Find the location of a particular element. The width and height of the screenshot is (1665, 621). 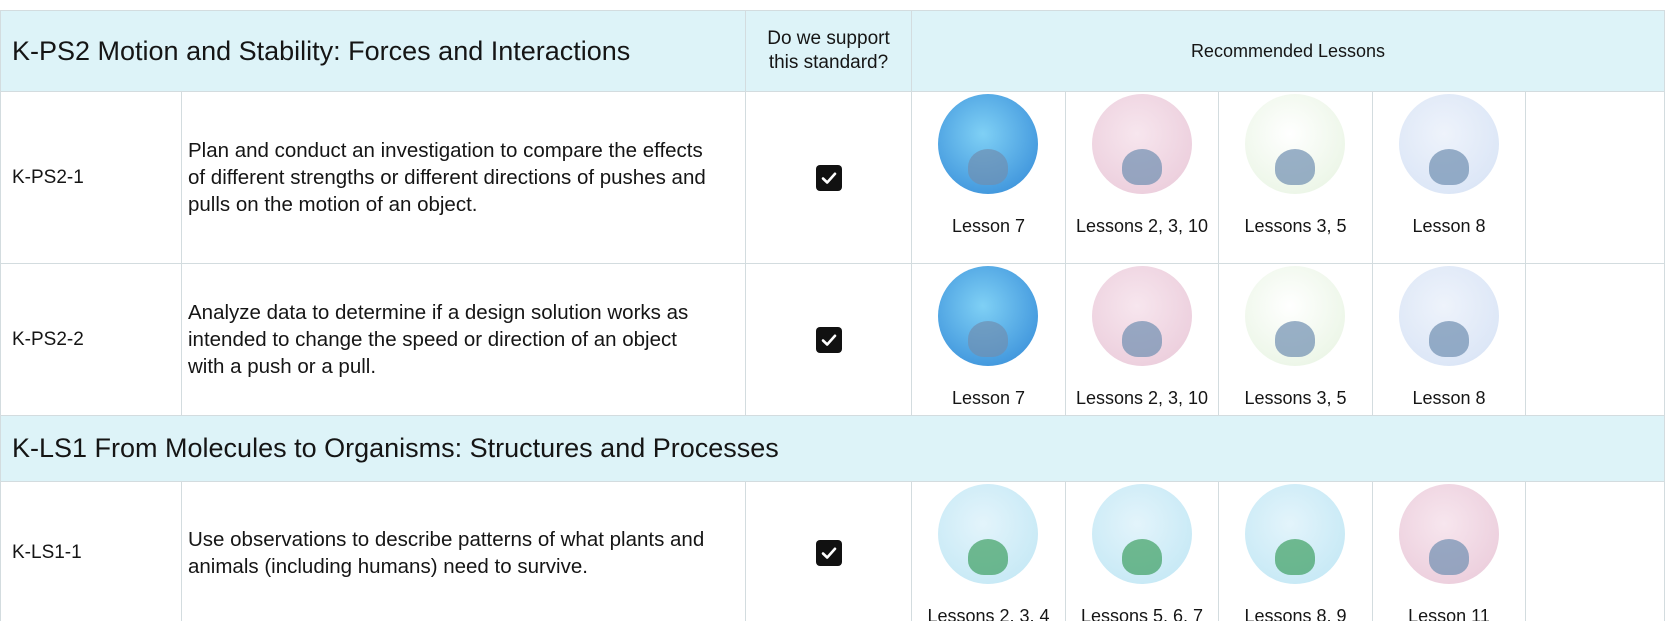

support-header-cell: Do we support this standard? is located at coordinates (829, 51).